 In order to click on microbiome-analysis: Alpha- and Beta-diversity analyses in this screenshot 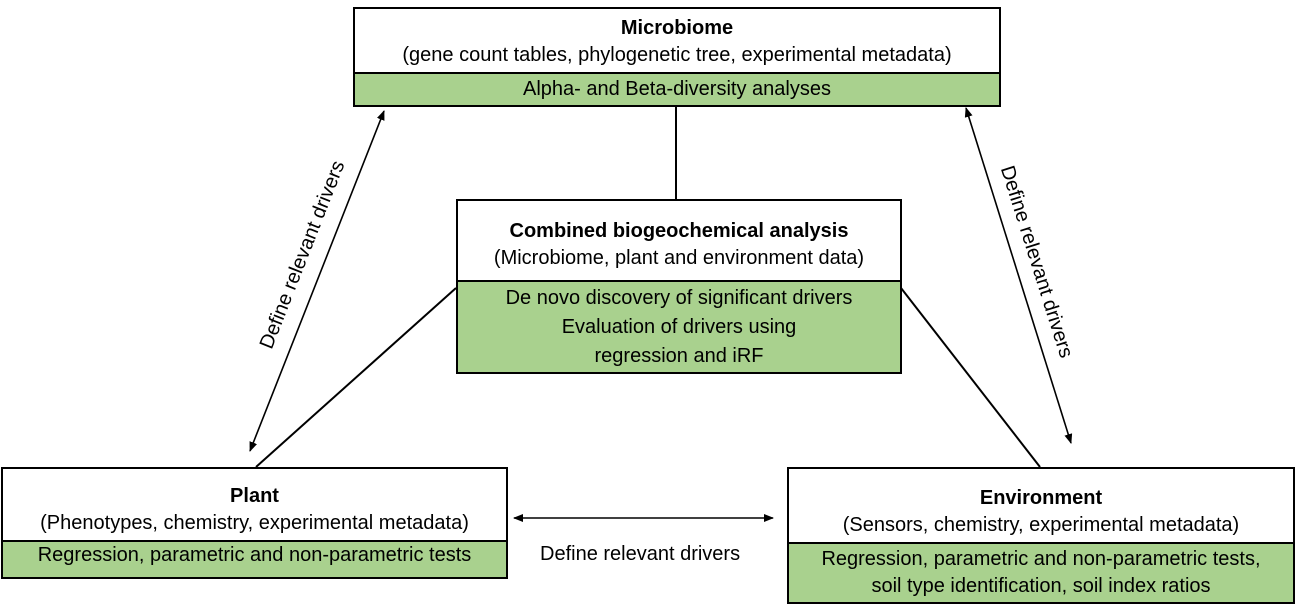, I will do `click(677, 88)`.